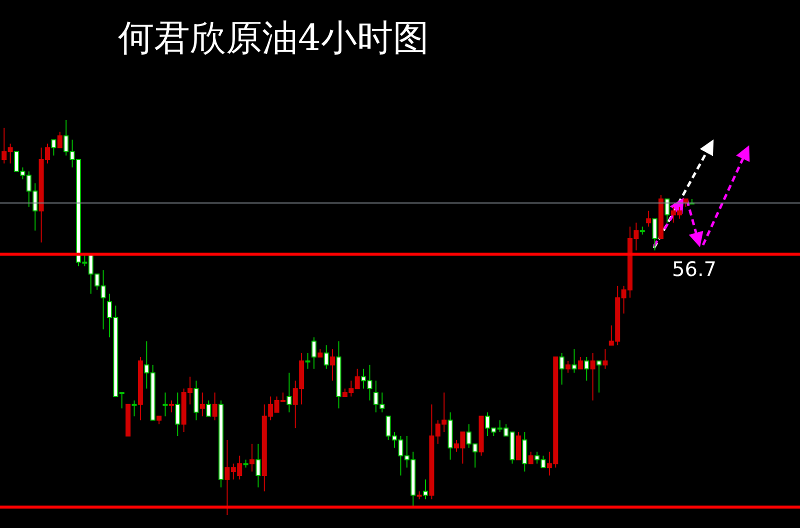  I want to click on chart-title: 何君欣原油4小时图, so click(273, 39).